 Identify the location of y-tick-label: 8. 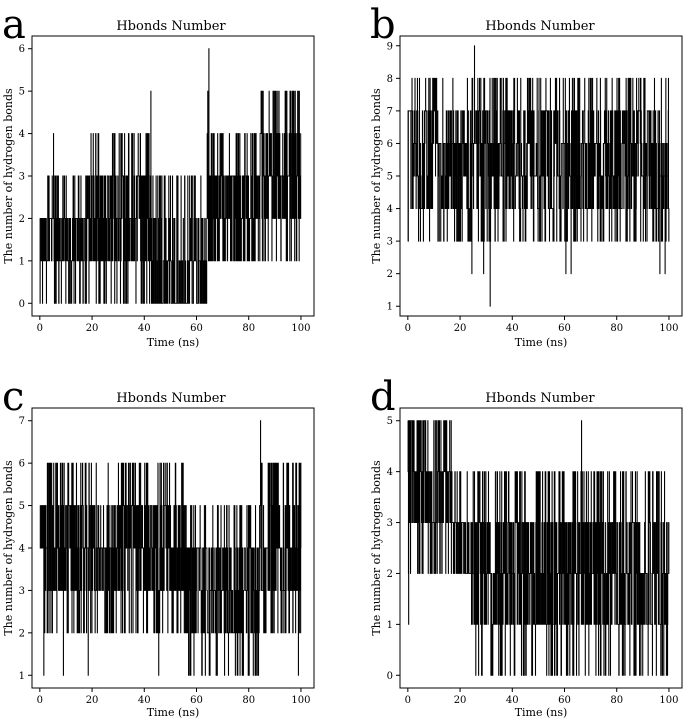
(390, 79).